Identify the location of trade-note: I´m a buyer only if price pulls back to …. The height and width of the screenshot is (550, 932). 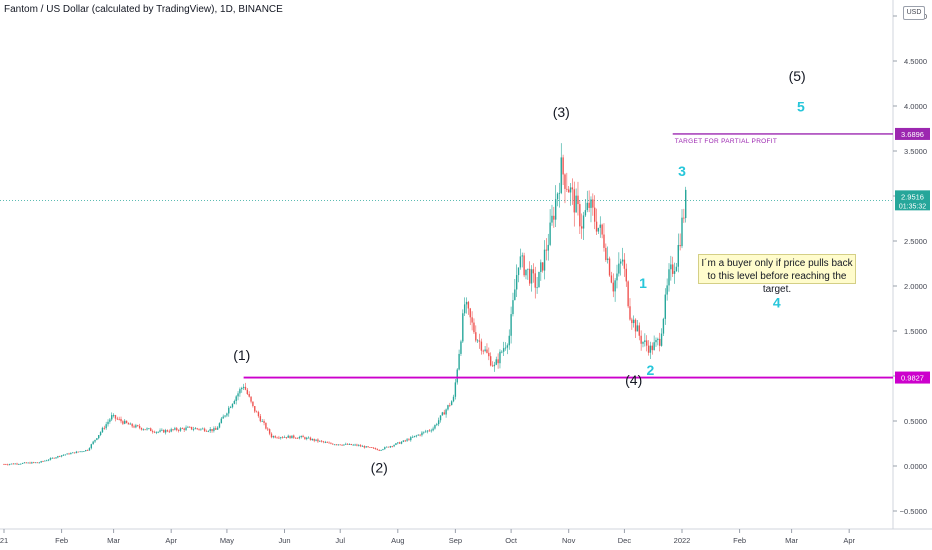
(777, 274).